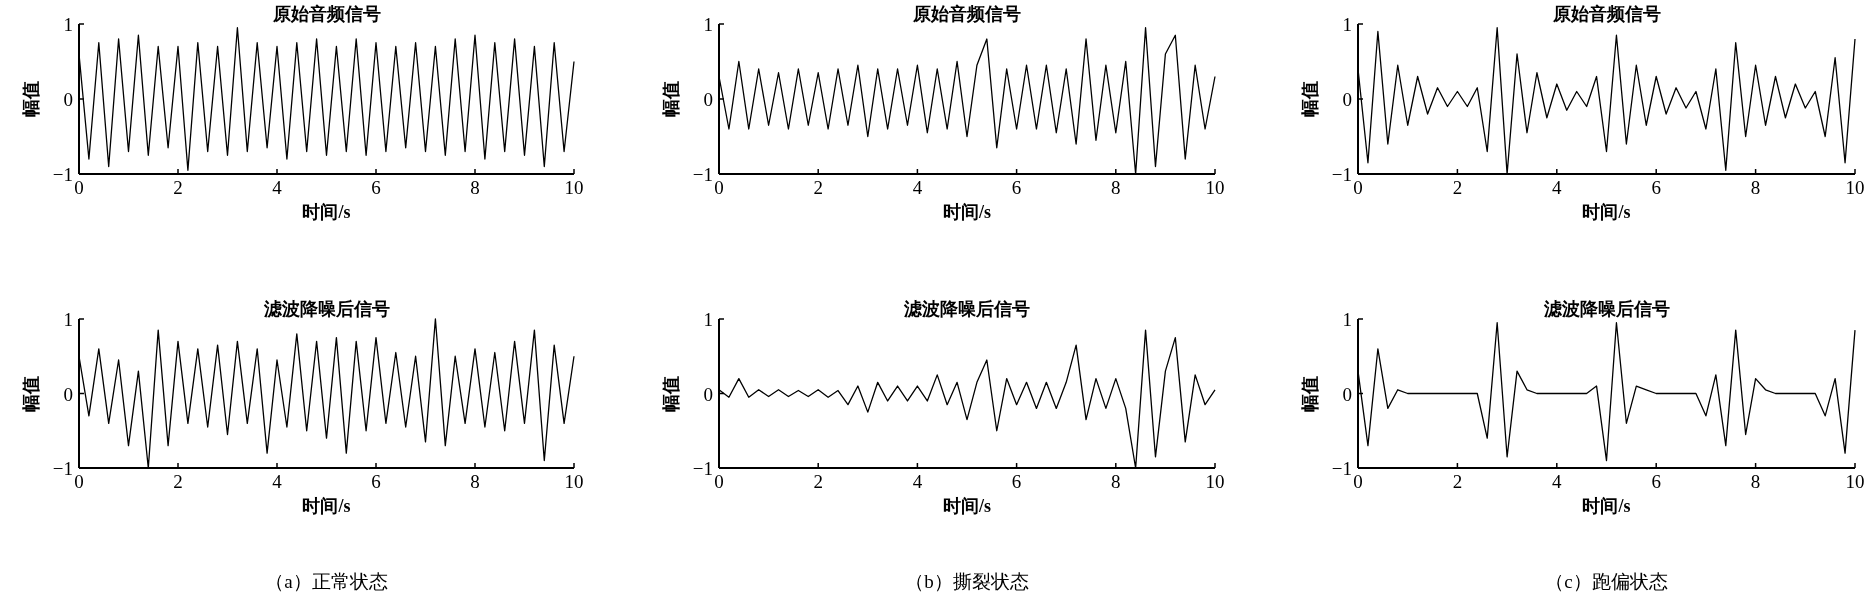 This screenshot has height=600, width=1872. What do you see at coordinates (967, 581) in the screenshot?
I see `text: （b）撕裂状态` at bounding box center [967, 581].